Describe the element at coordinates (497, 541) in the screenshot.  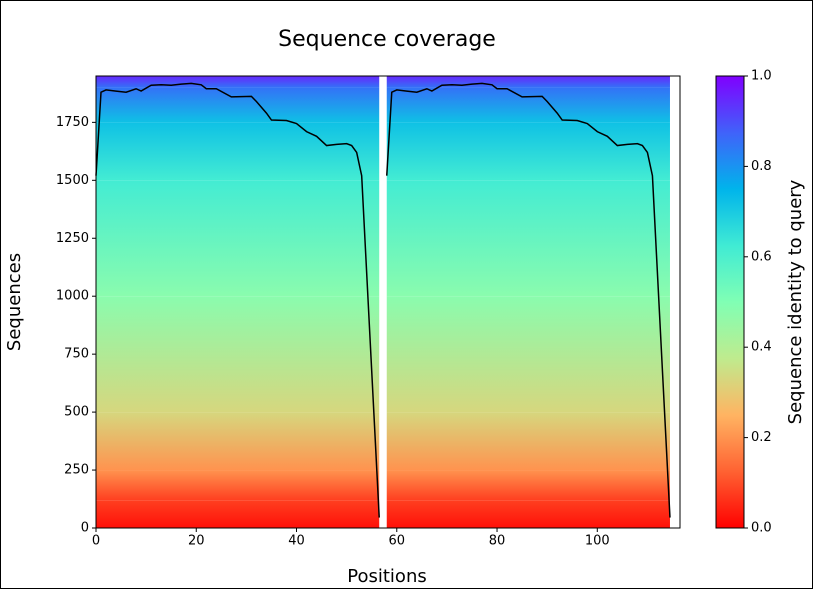
I see `x-tick-label: 80` at that location.